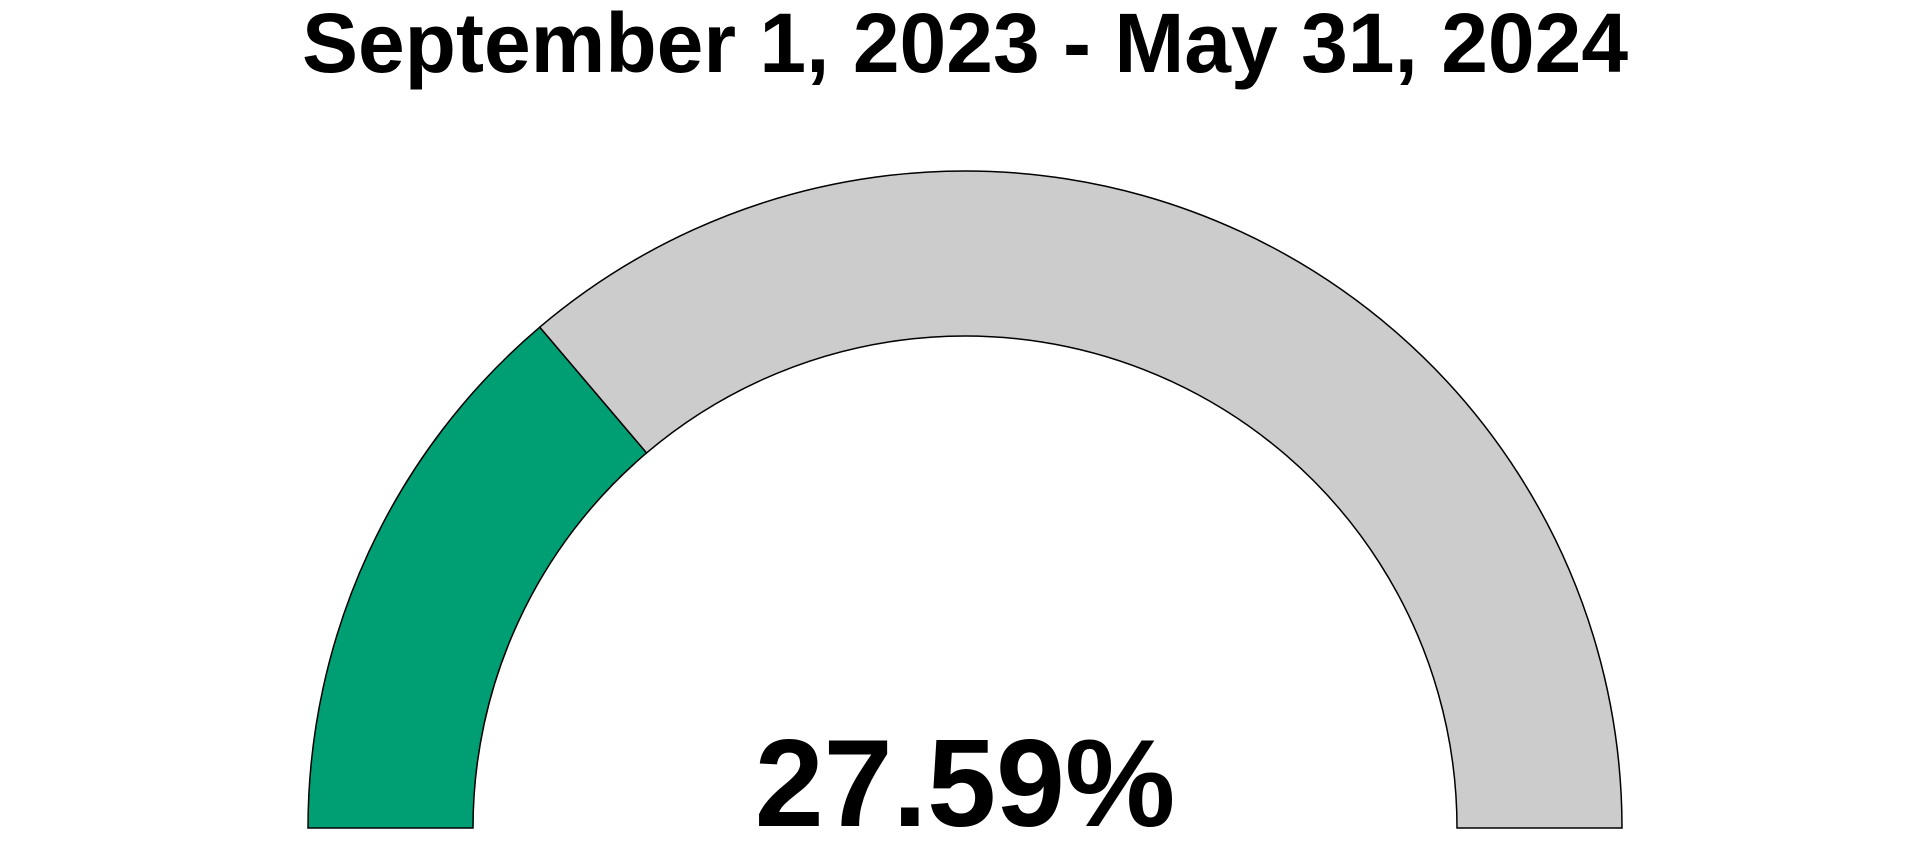 Image resolution: width=1920 pixels, height=864 pixels. What do you see at coordinates (965, 45) in the screenshot?
I see `chart-title: September 1, 2023 - May 31, 2024` at bounding box center [965, 45].